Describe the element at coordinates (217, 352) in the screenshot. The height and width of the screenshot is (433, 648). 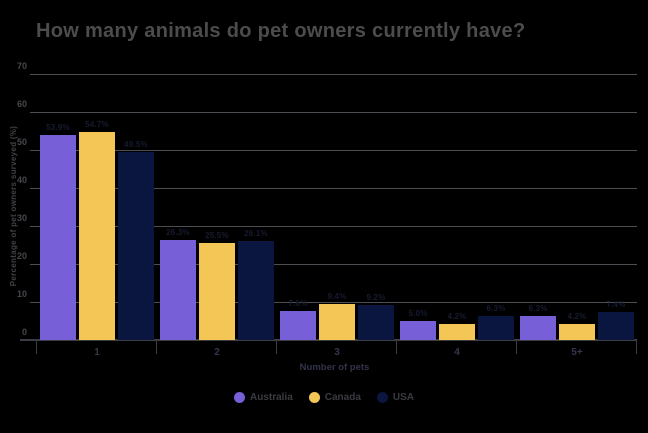
I see `x-tick-label-2: 2` at that location.